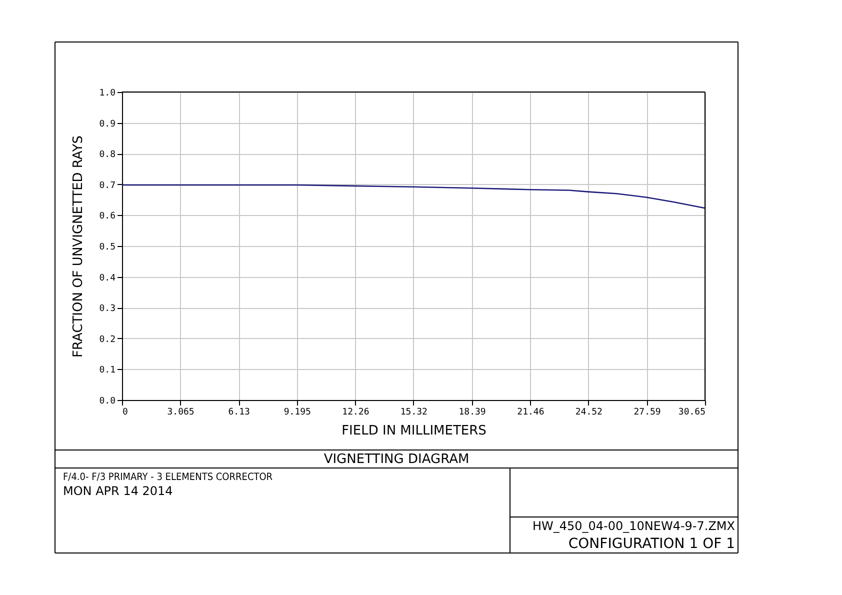  I want to click on x-tick-label: 30.65, so click(692, 413).